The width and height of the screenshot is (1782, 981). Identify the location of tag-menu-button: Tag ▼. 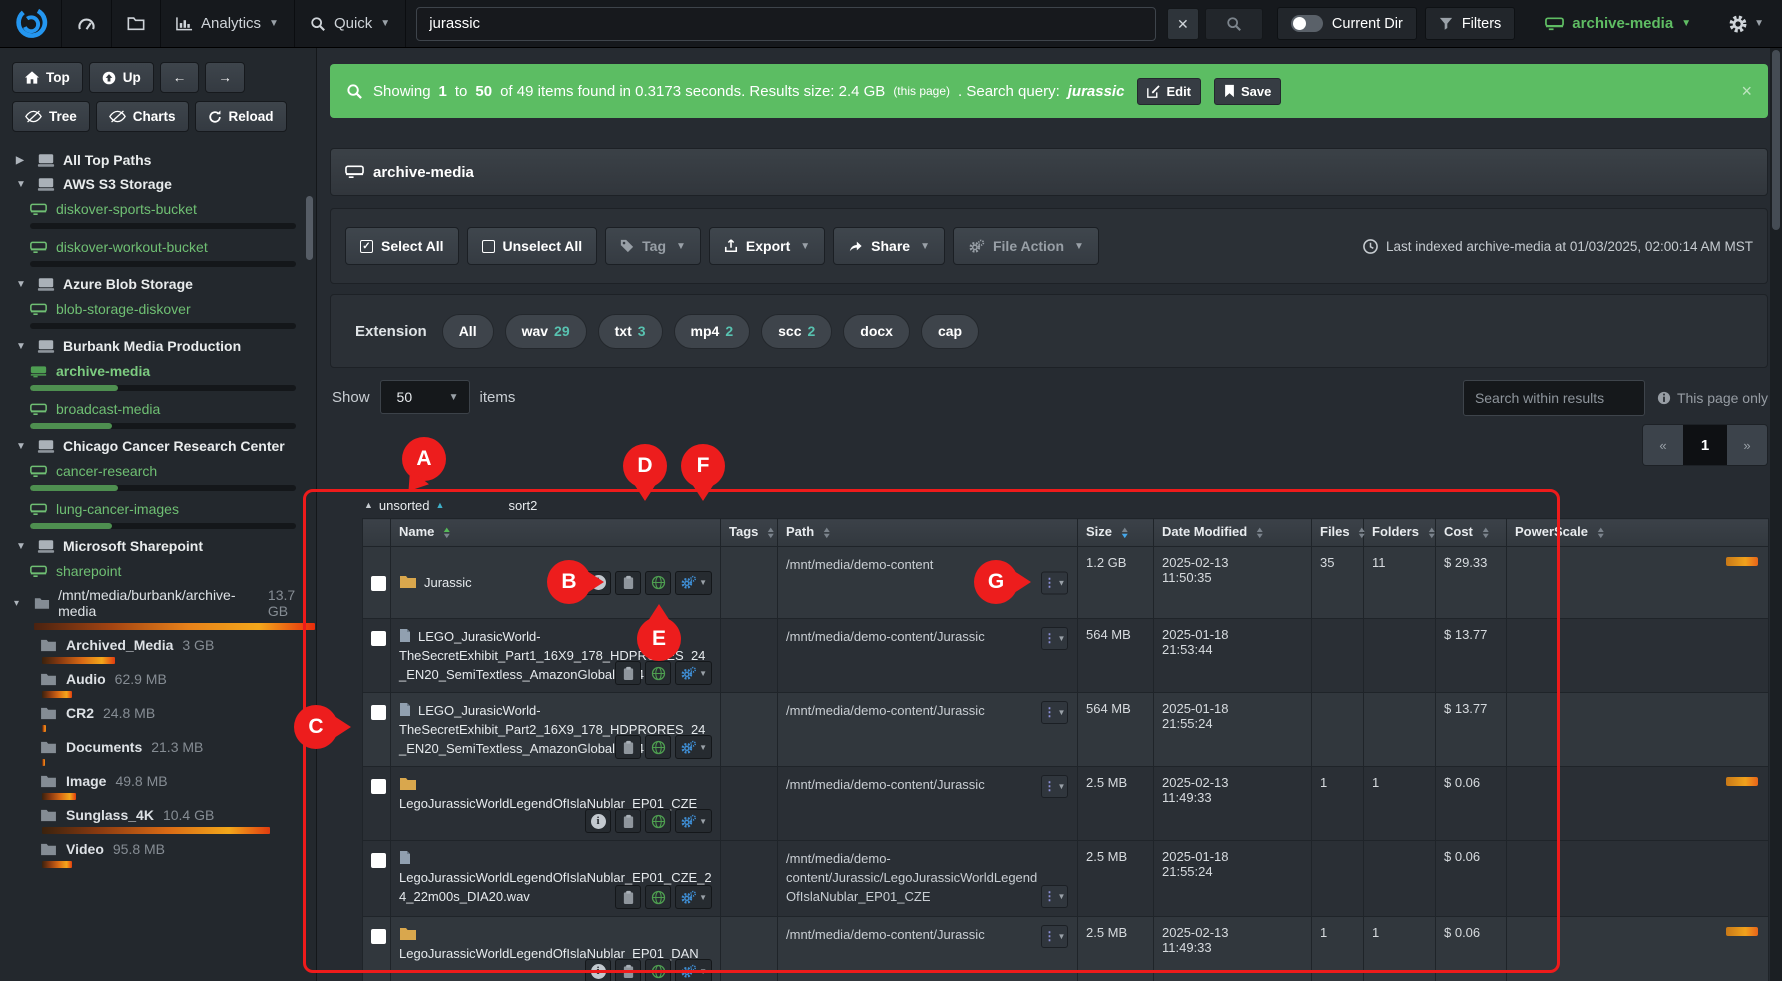
(653, 246).